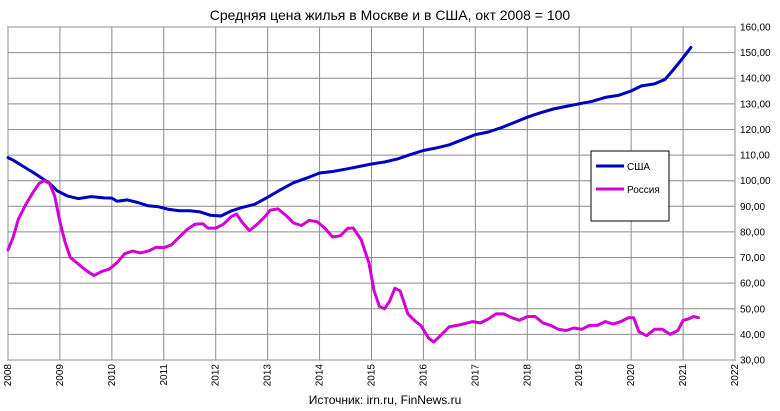 The image size is (780, 411). What do you see at coordinates (755, 130) in the screenshot?
I see `y-tick-label: 120,00` at bounding box center [755, 130].